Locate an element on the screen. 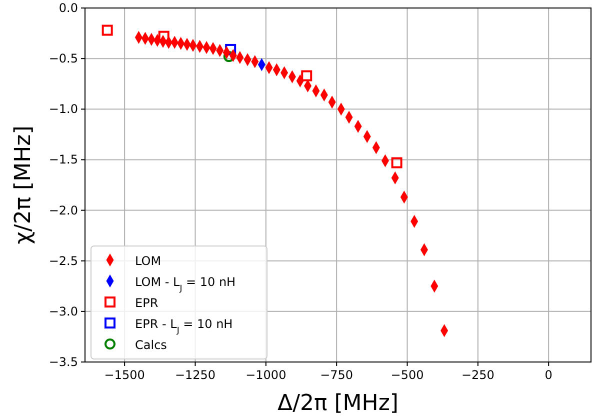  x-tick-label: 0 is located at coordinates (548, 375).